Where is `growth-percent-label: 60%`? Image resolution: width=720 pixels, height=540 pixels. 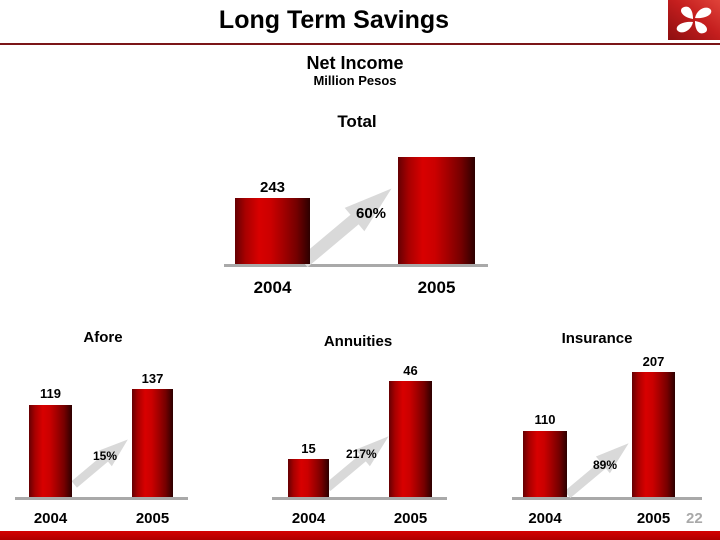 growth-percent-label: 60% is located at coordinates (371, 213).